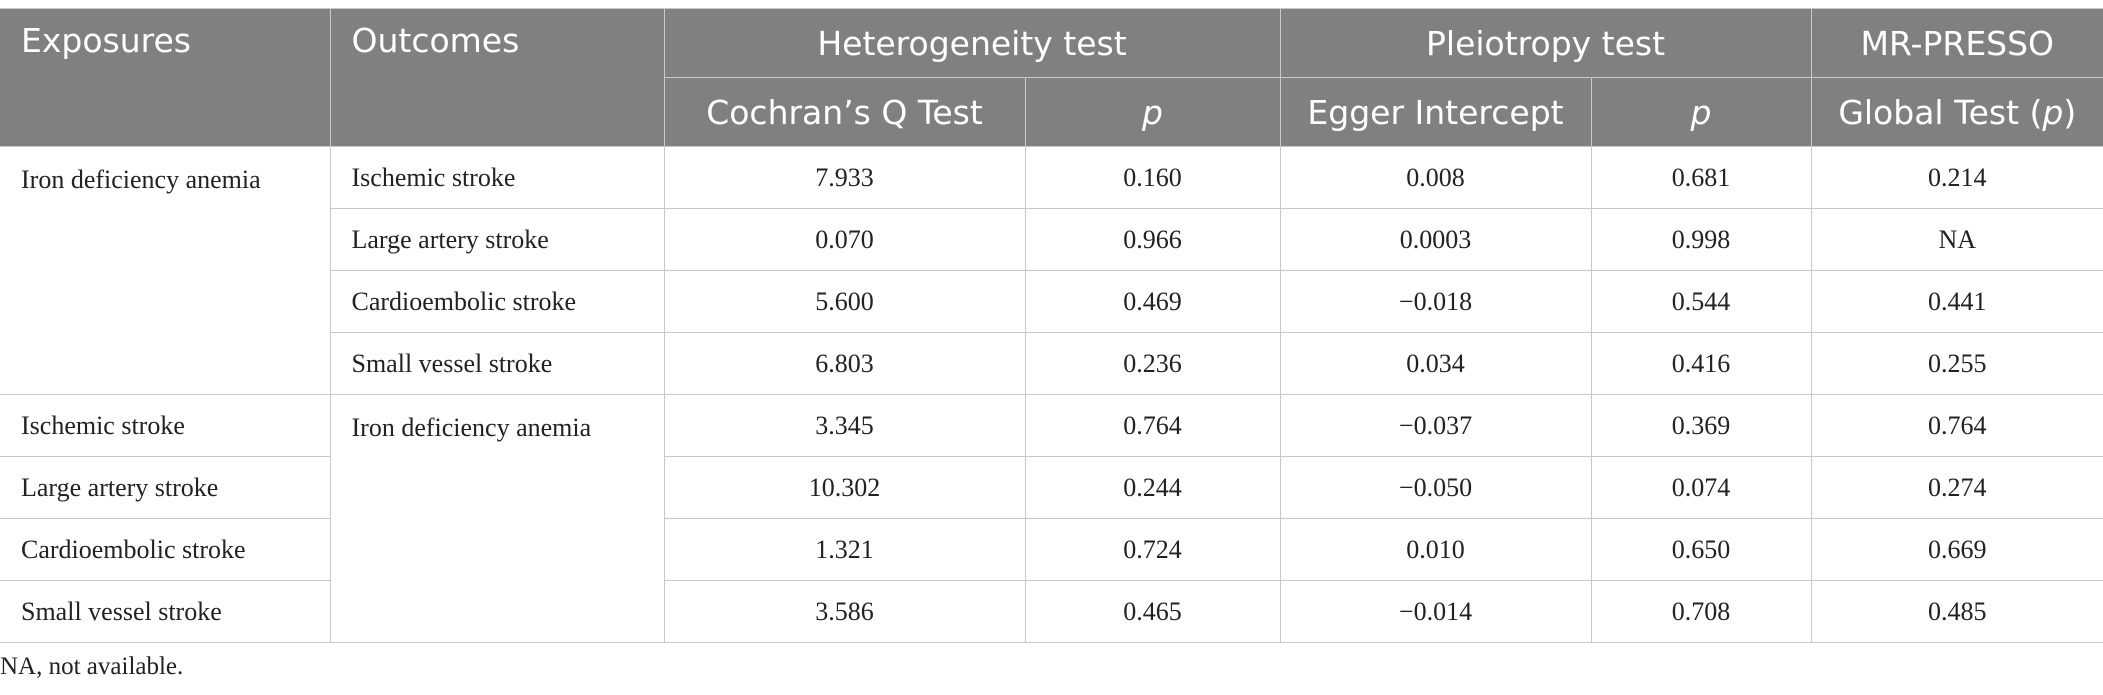 This screenshot has height=695, width=2103. What do you see at coordinates (1152, 301) in the screenshot?
I see `heterogeneity-p-cell: 0.469` at bounding box center [1152, 301].